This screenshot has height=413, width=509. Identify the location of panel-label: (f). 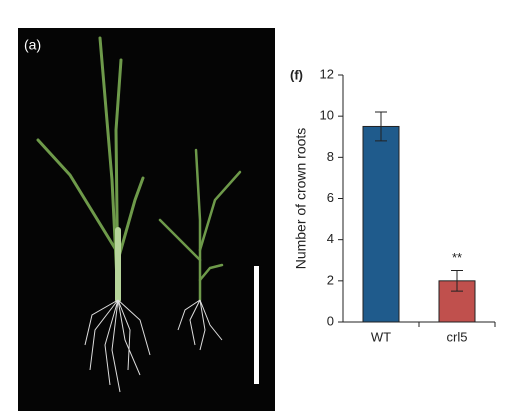
(296, 74).